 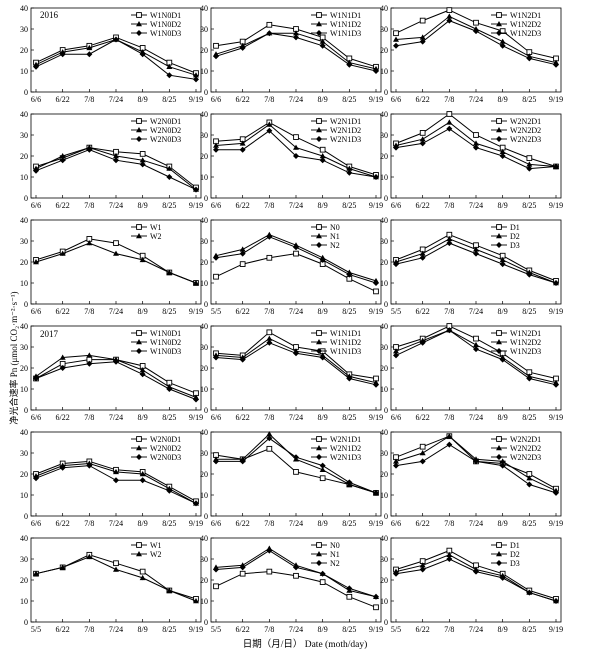 What do you see at coordinates (345, 439) in the screenshot?
I see `legend-label: W2N1D1` at bounding box center [345, 439].